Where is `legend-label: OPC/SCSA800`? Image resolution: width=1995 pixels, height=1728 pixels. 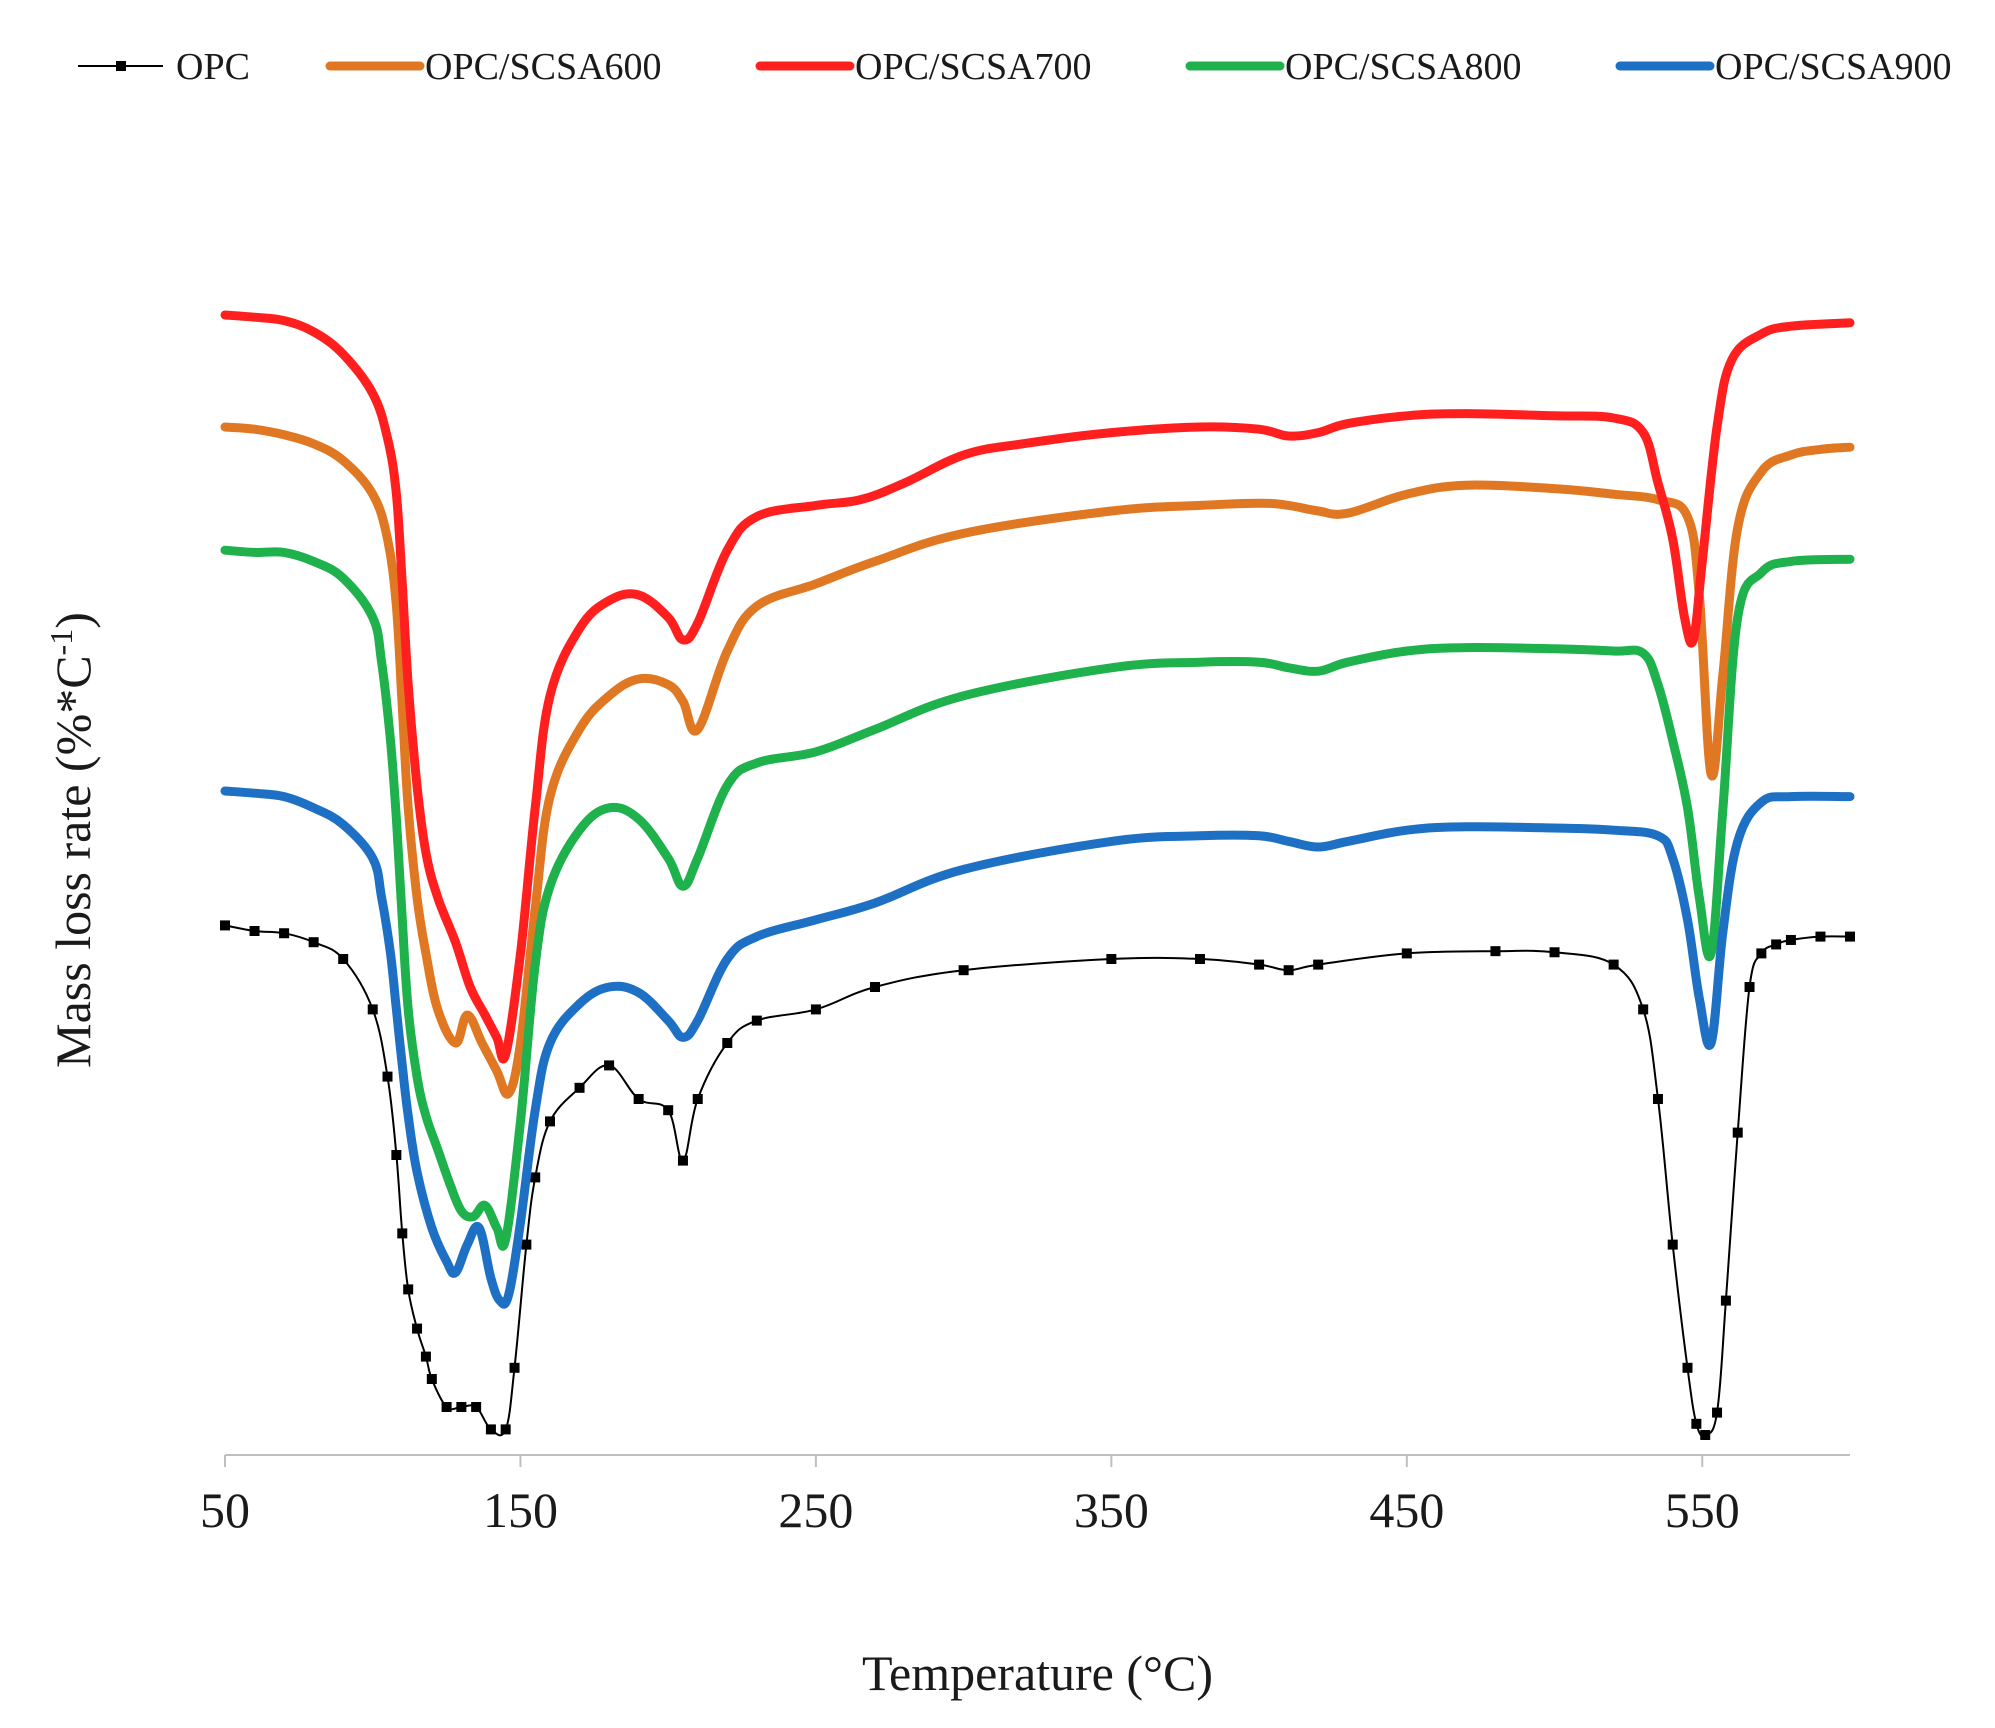
legend-label: OPC/SCSA800 is located at coordinates (1403, 67).